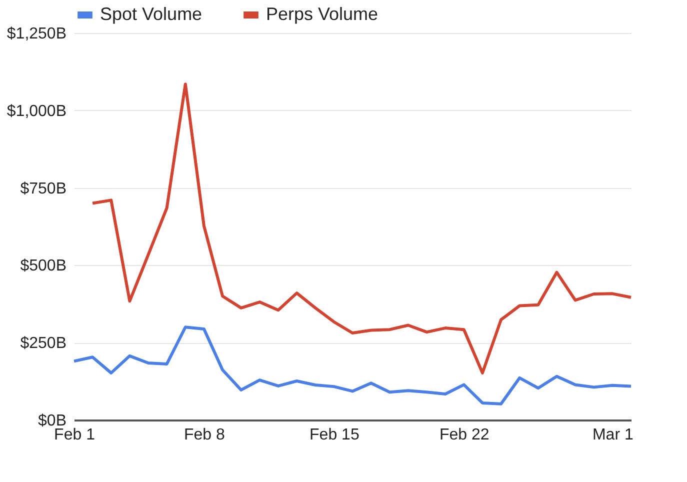 The image size is (687, 482). Describe the element at coordinates (36, 34) in the screenshot. I see `y-tick-label: $1,250B` at that location.